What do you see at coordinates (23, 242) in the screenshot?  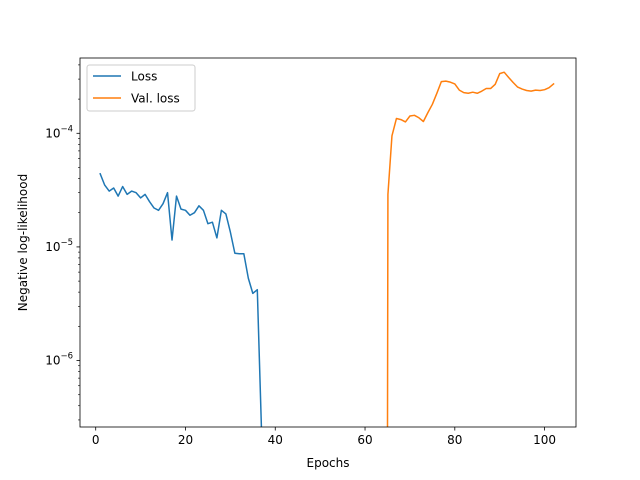 I see `y-axis-label: Negative log-likelihood` at bounding box center [23, 242].